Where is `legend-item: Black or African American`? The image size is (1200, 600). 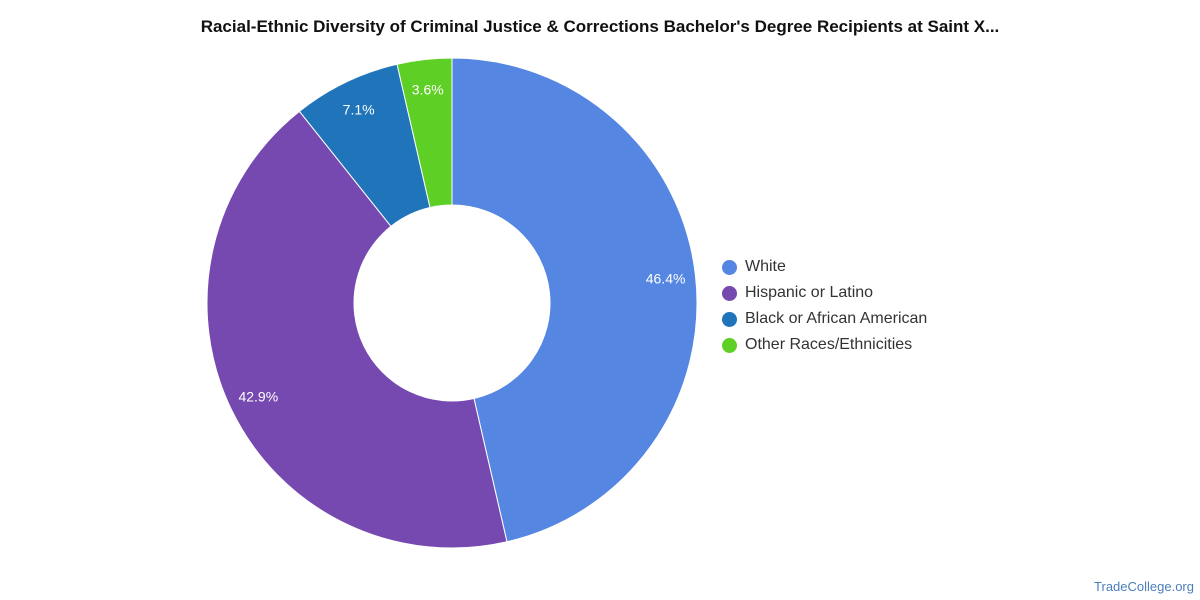 legend-item: Black or African American is located at coordinates (823, 319).